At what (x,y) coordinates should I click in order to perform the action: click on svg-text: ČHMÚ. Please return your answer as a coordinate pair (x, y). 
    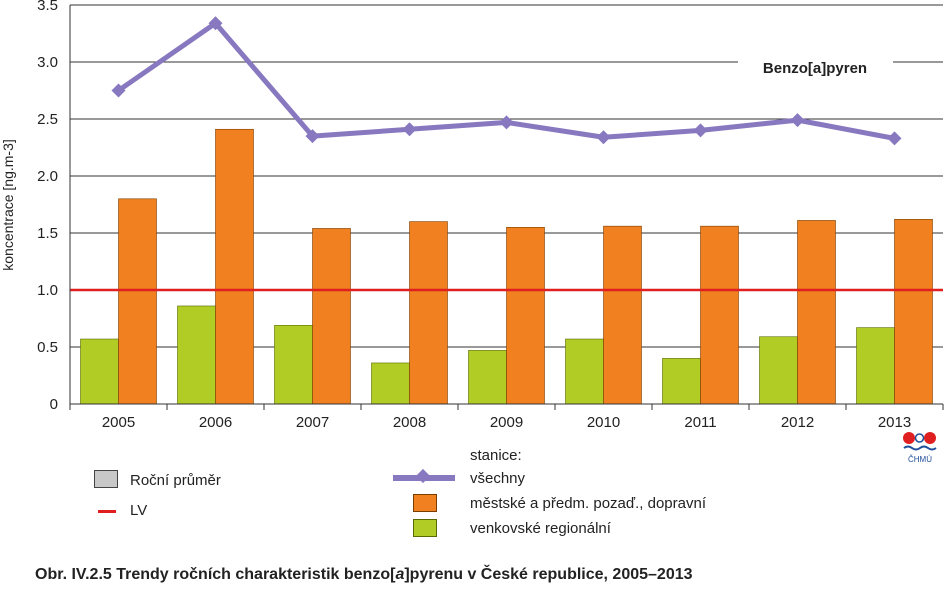
    Looking at the image, I should click on (920, 459).